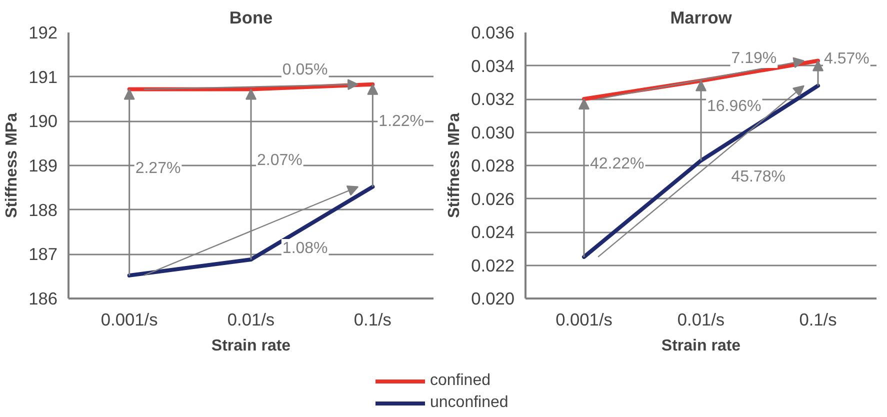 The height and width of the screenshot is (417, 887). What do you see at coordinates (754, 58) in the screenshot?
I see `annotation: 7.19%` at bounding box center [754, 58].